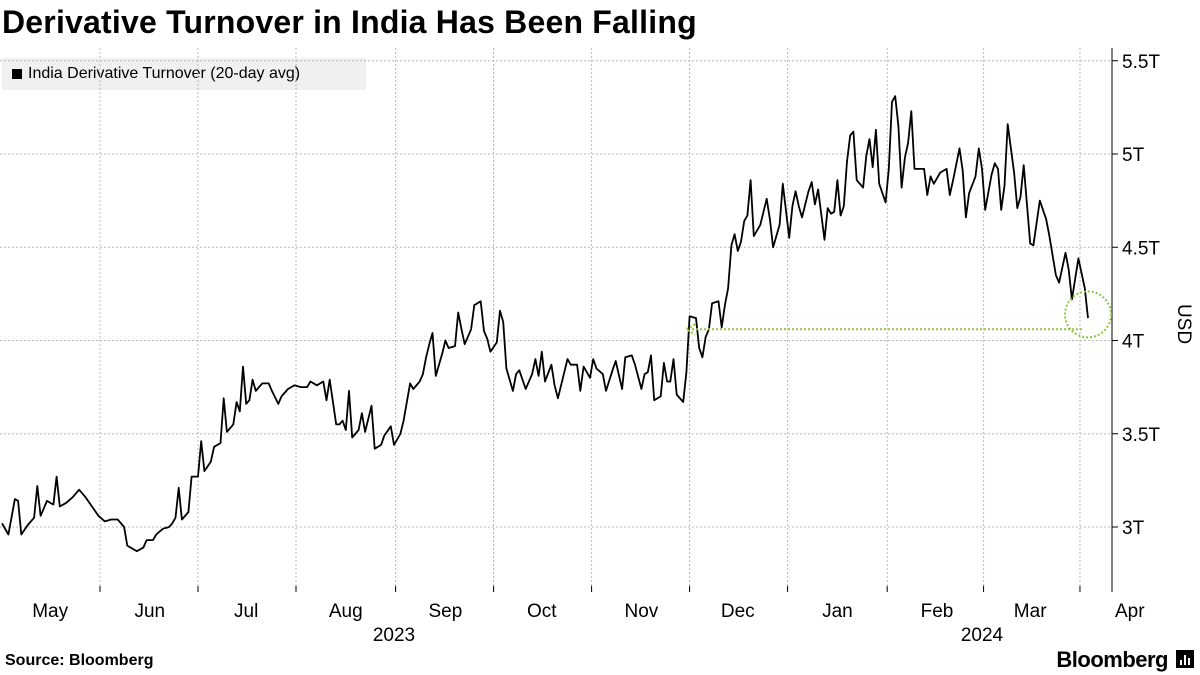  Describe the element at coordinates (164, 73) in the screenshot. I see `legend-label: India Derivative Turnover (20-day avg)` at that location.